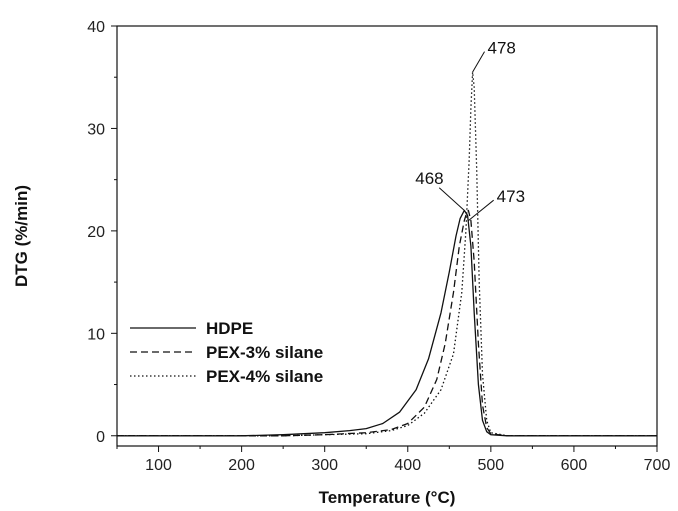  I want to click on x-tick-label: 600, so click(574, 465).